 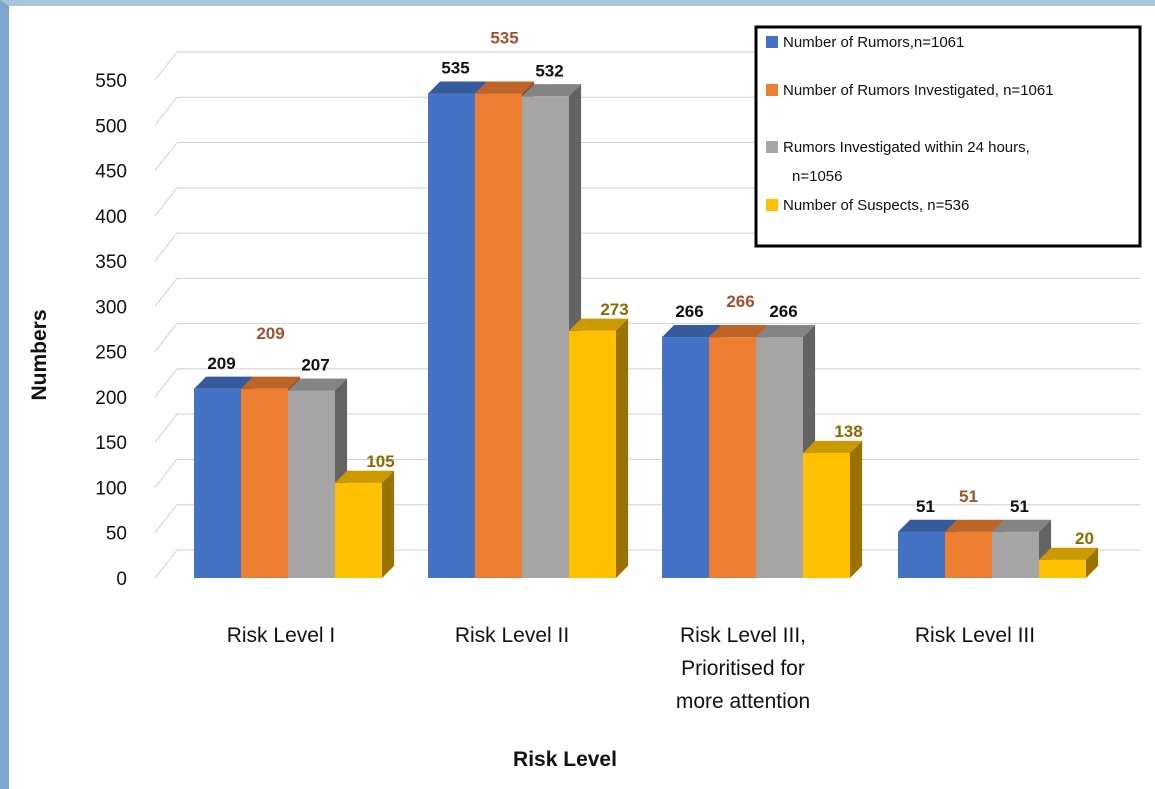 What do you see at coordinates (111, 398) in the screenshot?
I see `y-tick-label: 200` at bounding box center [111, 398].